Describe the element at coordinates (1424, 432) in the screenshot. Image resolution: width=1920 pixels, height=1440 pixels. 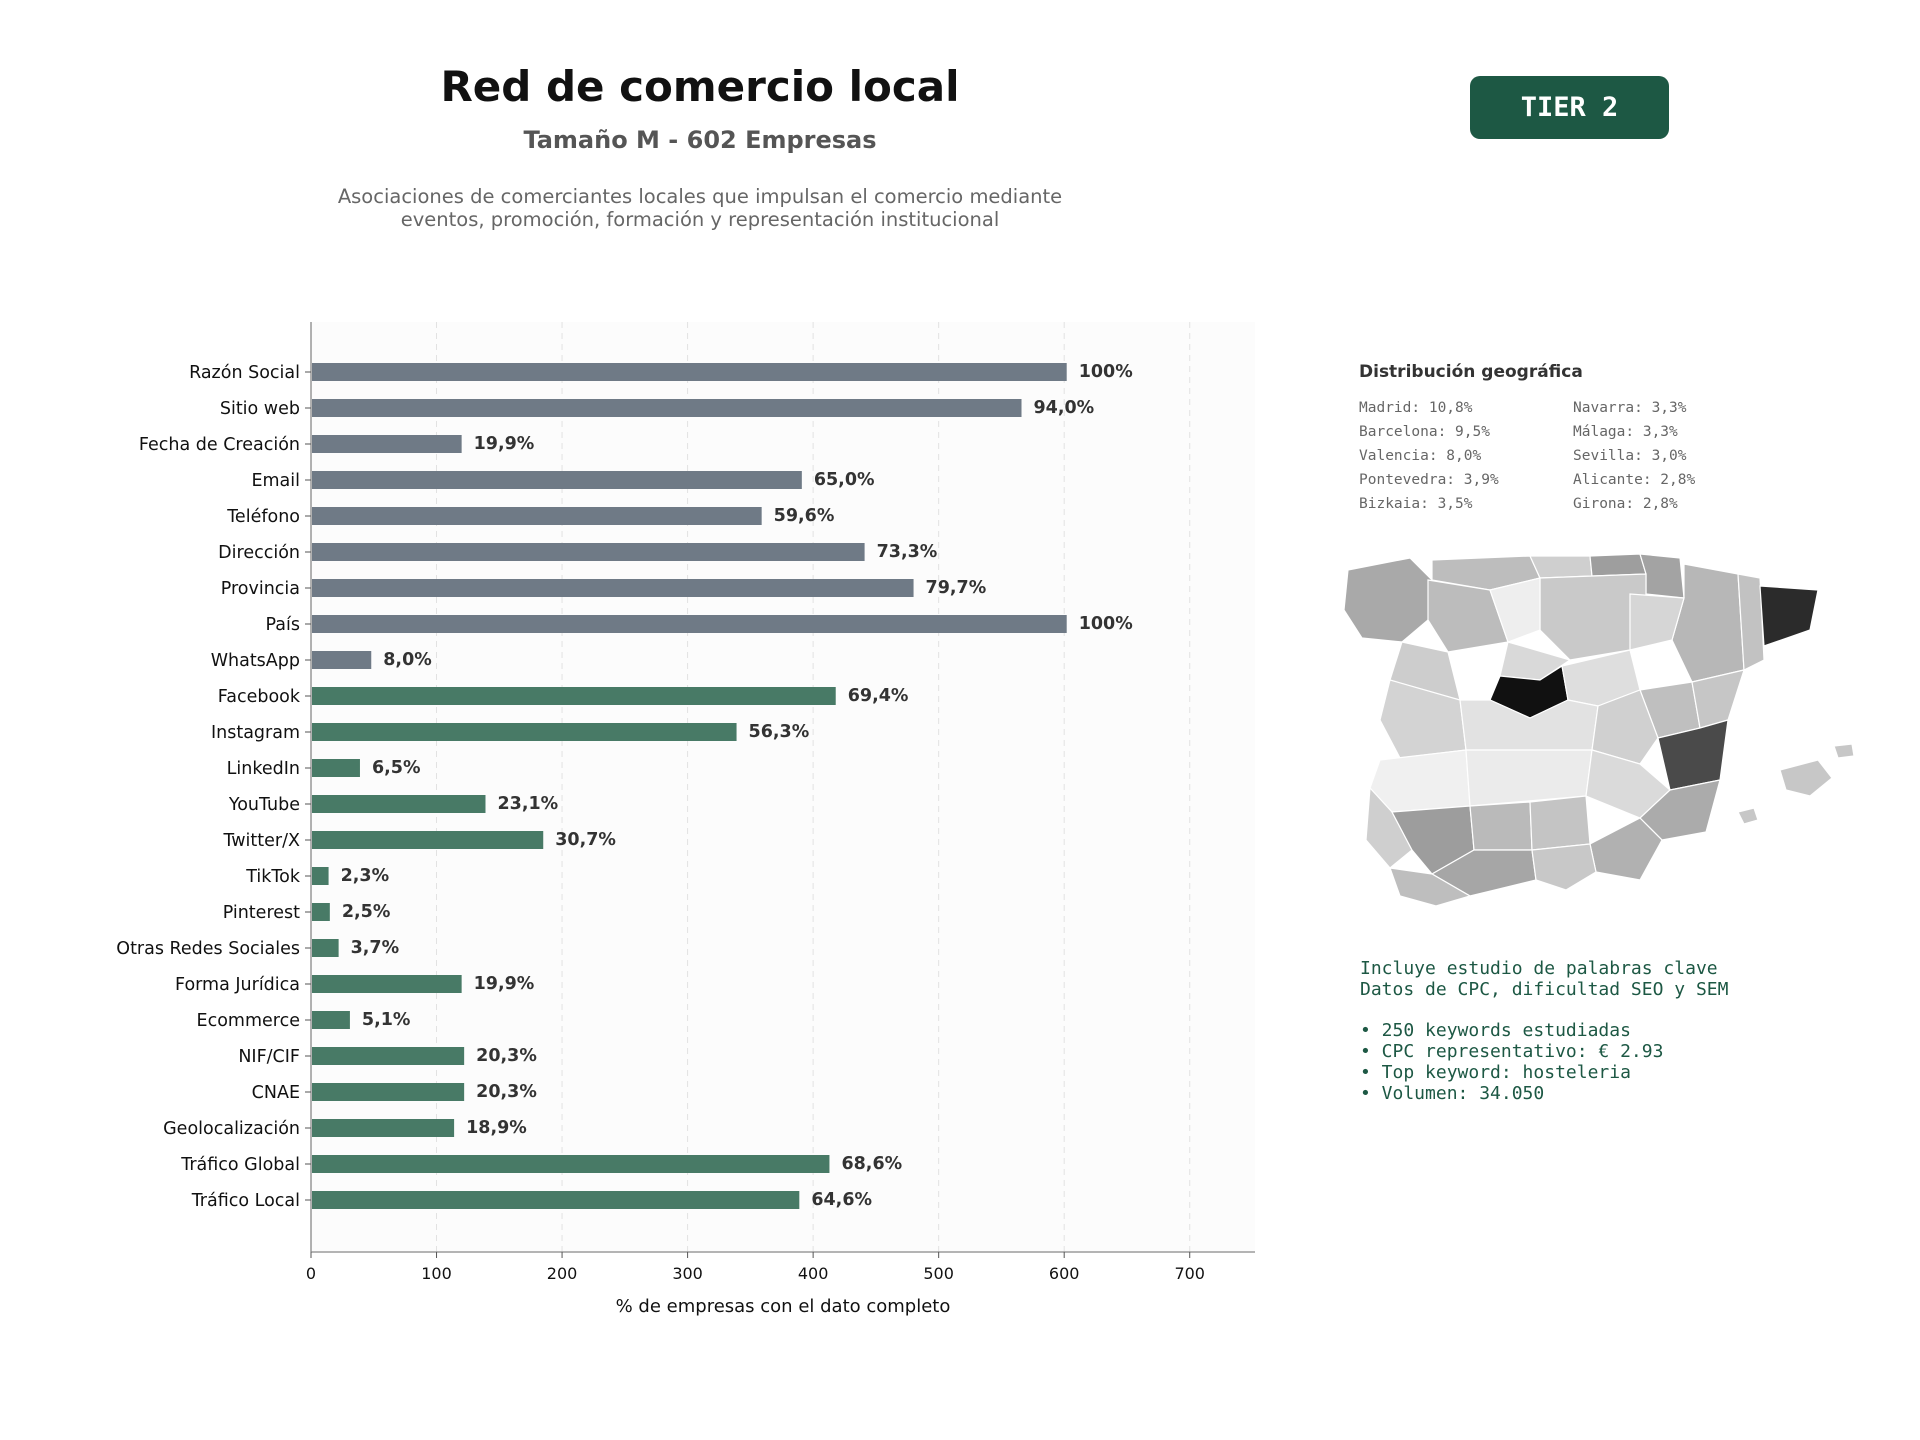
I see `geo-item: Barcelona: 9,5%` at that location.